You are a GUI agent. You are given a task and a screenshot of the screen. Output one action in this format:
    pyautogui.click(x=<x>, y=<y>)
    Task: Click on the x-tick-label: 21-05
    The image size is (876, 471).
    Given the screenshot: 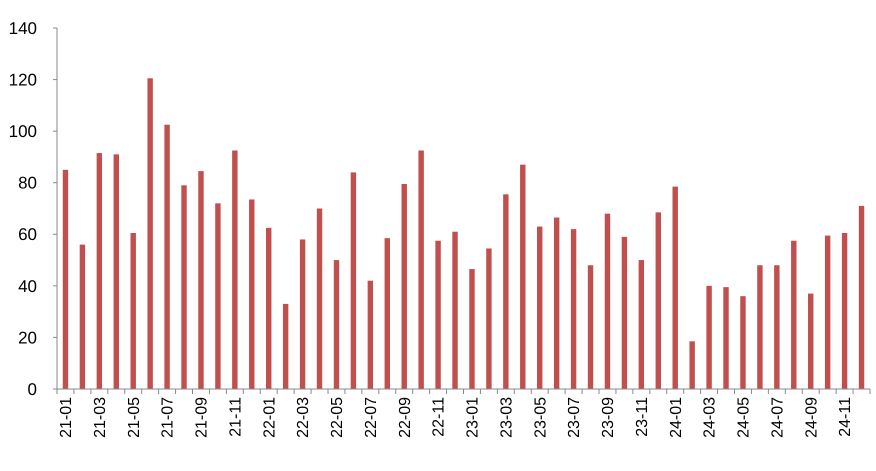 What is the action you would take?
    pyautogui.click(x=134, y=417)
    